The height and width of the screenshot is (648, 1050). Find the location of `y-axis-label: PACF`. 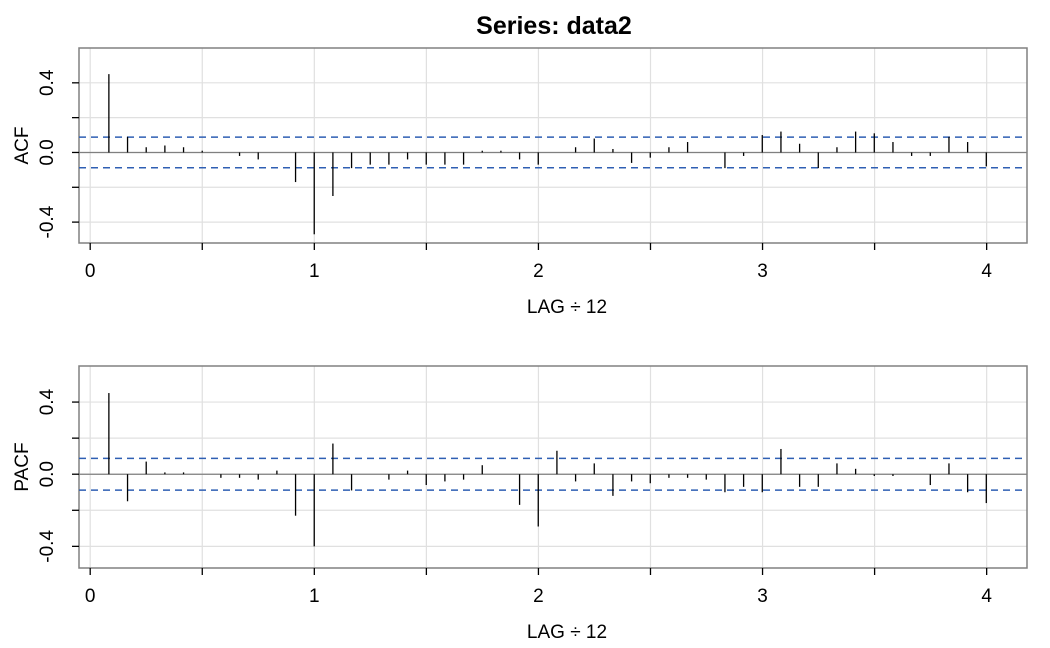

y-axis-label: PACF is located at coordinates (22, 466).